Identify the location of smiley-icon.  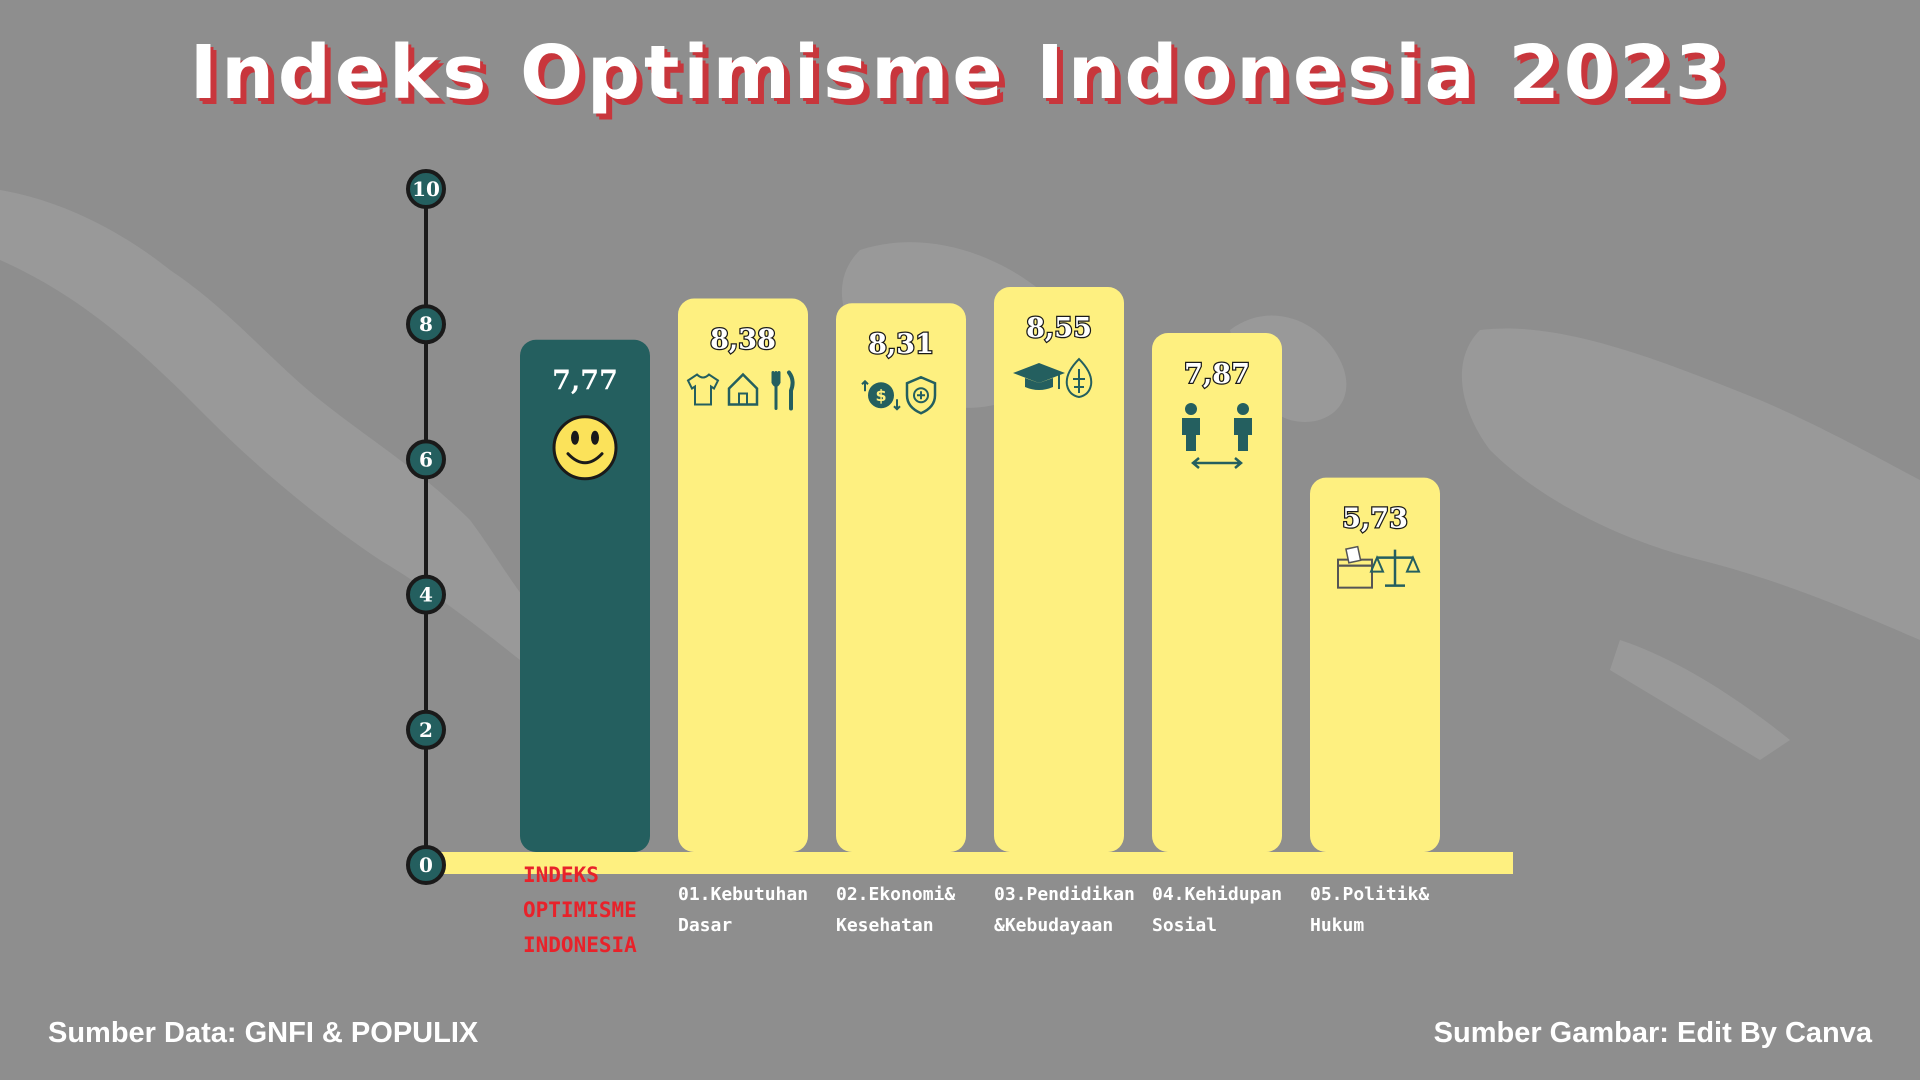
(585, 448).